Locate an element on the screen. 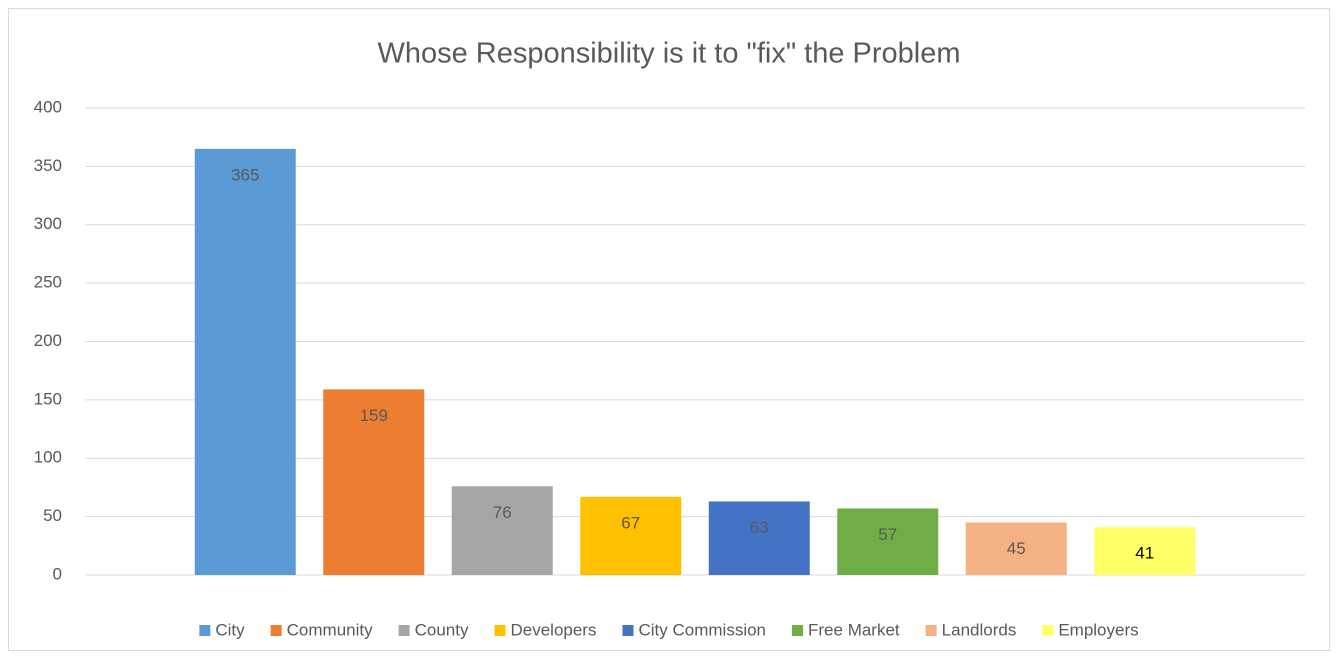  legend-label: Landlords is located at coordinates (979, 629).